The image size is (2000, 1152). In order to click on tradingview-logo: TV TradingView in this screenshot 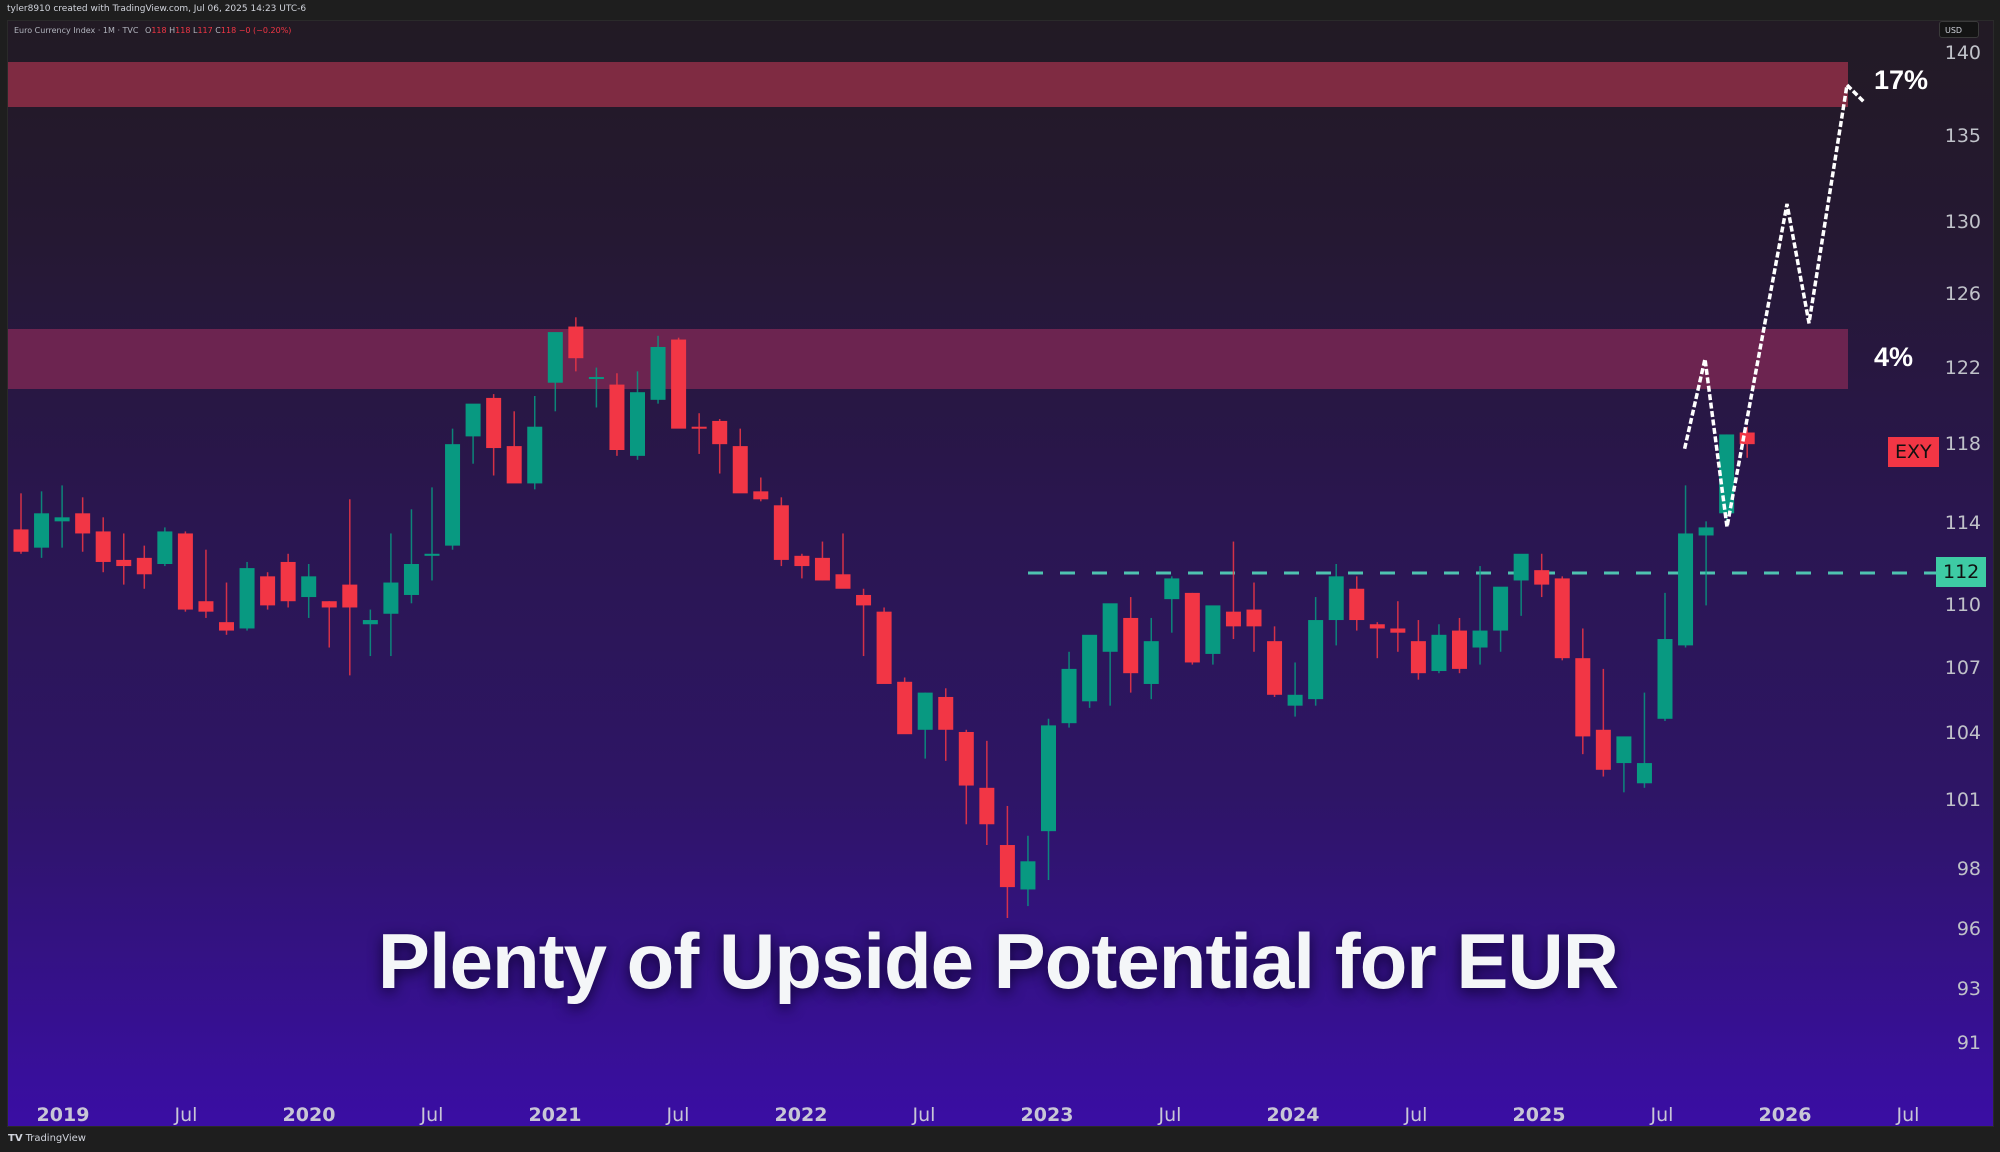, I will do `click(47, 1138)`.